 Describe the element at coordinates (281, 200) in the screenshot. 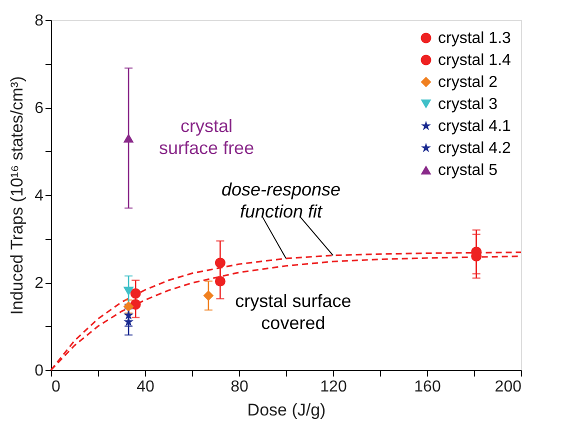

I see `annotation: dose-response function fit` at that location.